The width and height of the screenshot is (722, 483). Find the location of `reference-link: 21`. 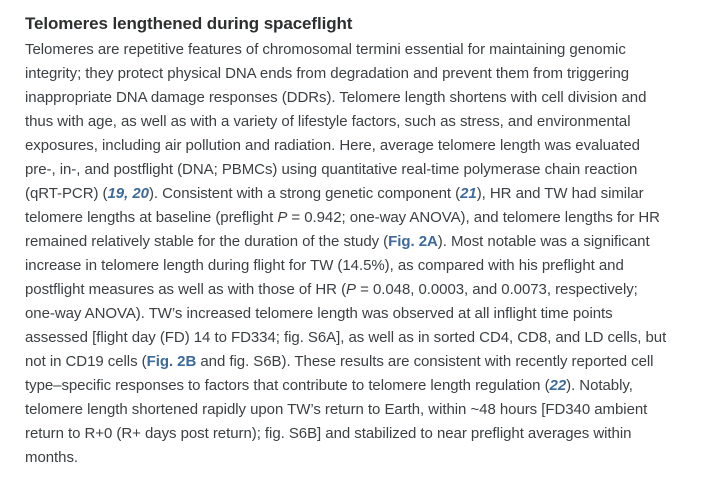

reference-link: 21 is located at coordinates (468, 193).